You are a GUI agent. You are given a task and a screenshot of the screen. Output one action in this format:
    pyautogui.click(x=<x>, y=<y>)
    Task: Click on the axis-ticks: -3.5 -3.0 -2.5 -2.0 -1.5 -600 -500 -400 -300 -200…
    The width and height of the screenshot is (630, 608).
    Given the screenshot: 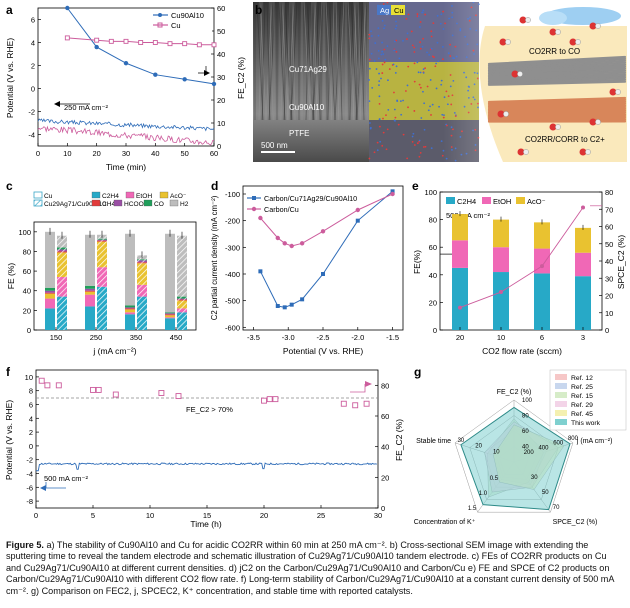 What is the action you would take?
    pyautogui.click(x=312, y=266)
    